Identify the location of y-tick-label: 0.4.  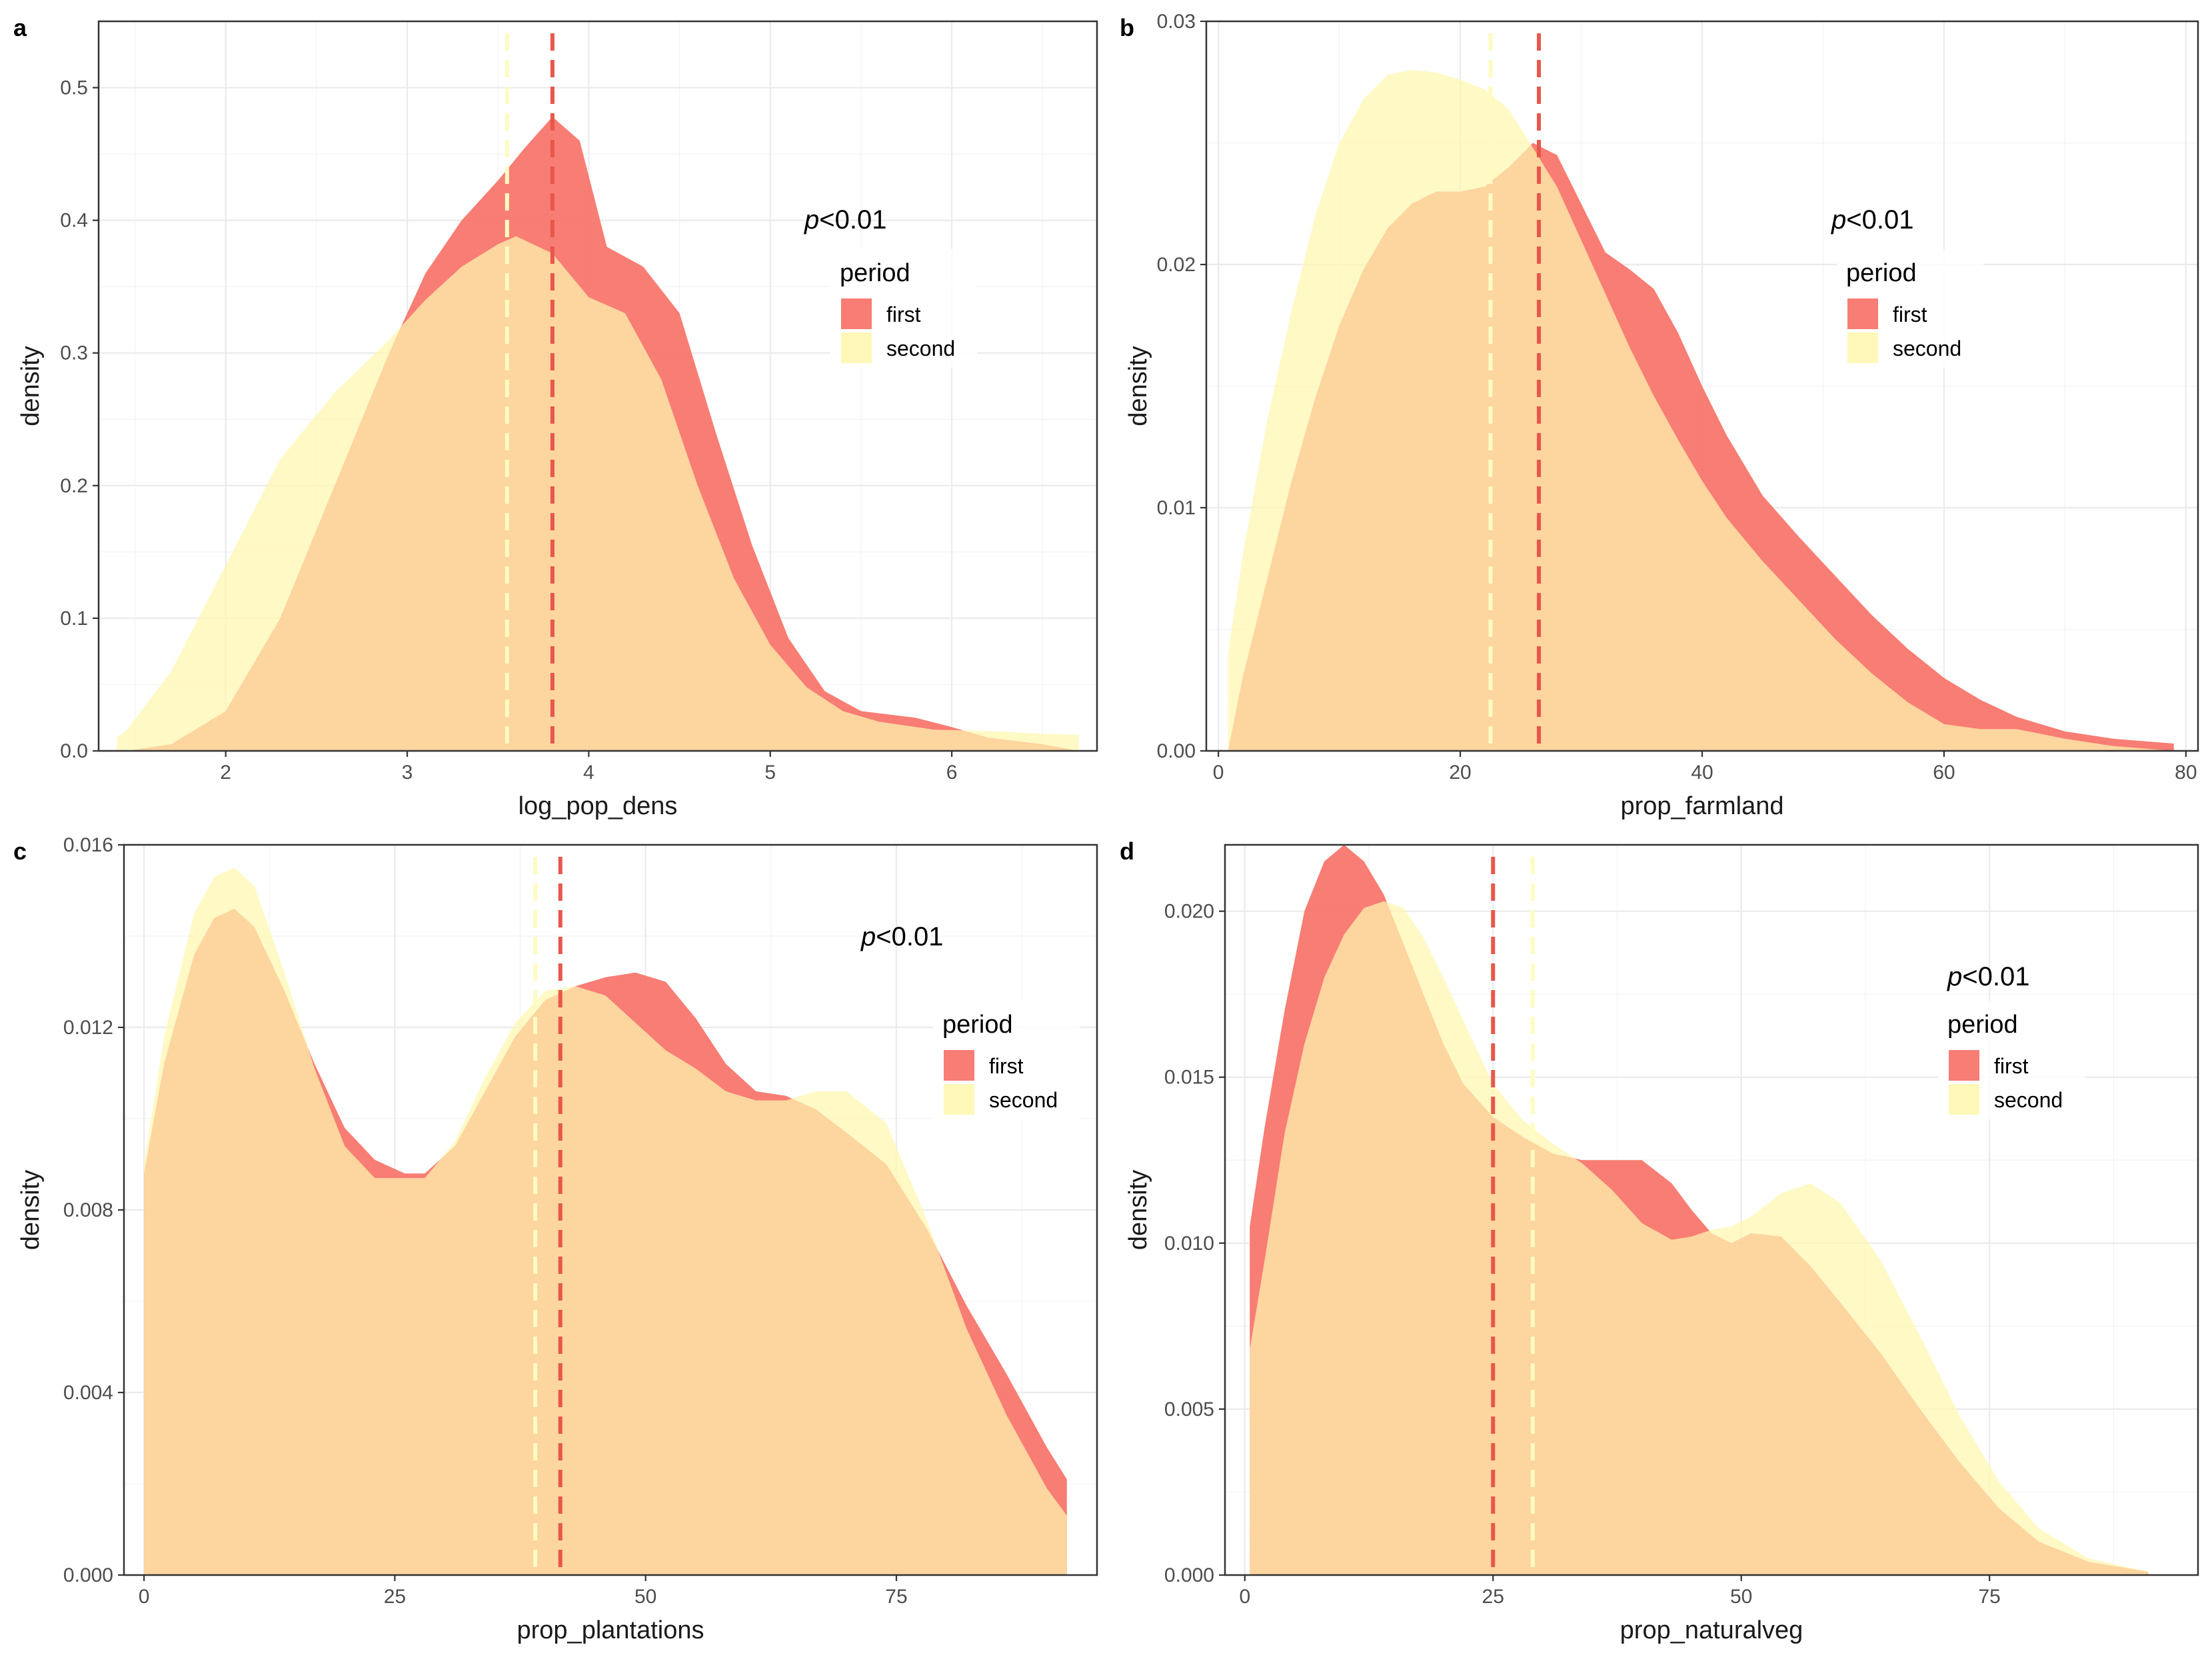
(74, 221).